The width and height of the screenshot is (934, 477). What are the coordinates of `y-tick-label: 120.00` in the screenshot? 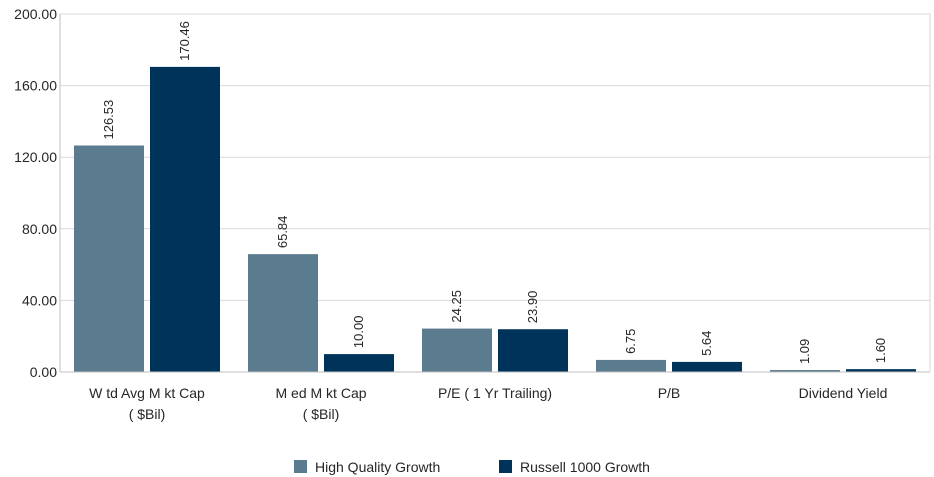 It's located at (35, 157).